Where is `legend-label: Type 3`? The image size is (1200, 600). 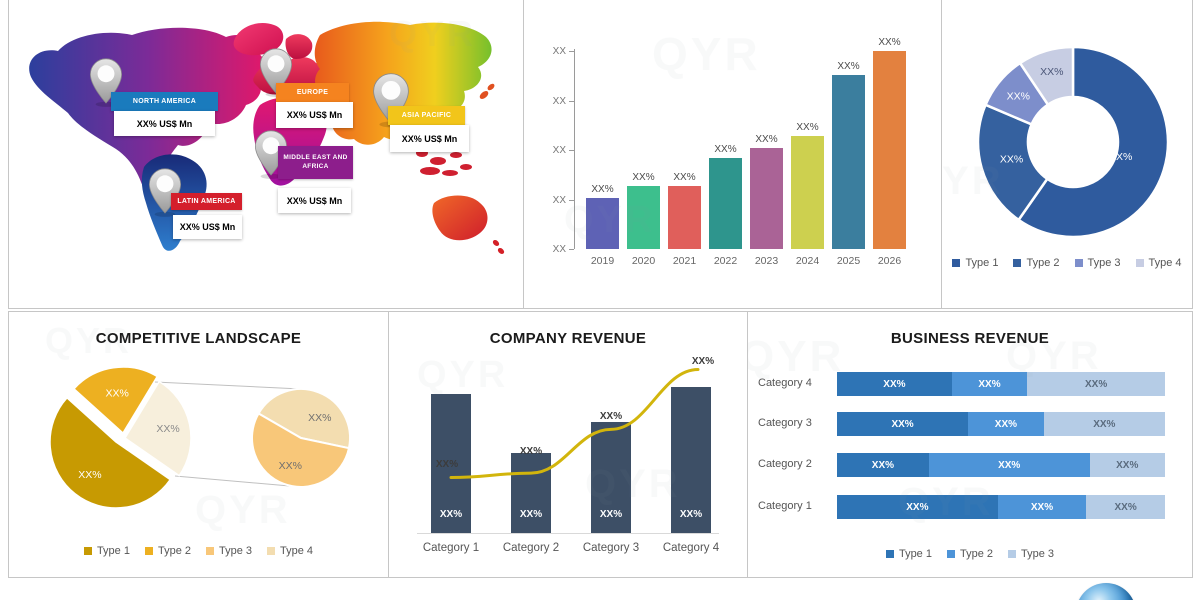 legend-label: Type 3 is located at coordinates (1104, 263).